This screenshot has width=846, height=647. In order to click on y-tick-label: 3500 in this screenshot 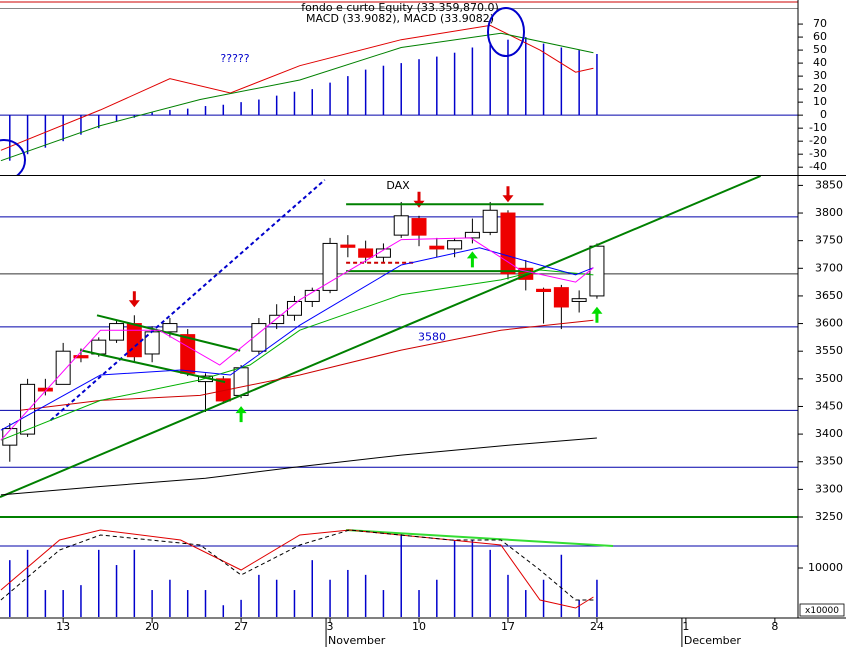, I will do `click(829, 378)`.